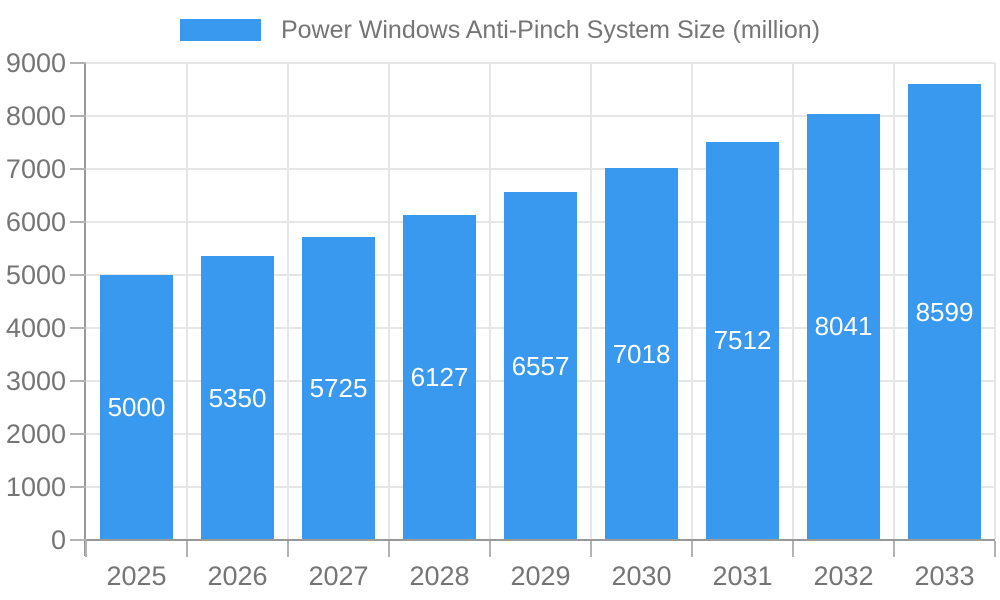  I want to click on bar-value-label: 7018, so click(641, 353).